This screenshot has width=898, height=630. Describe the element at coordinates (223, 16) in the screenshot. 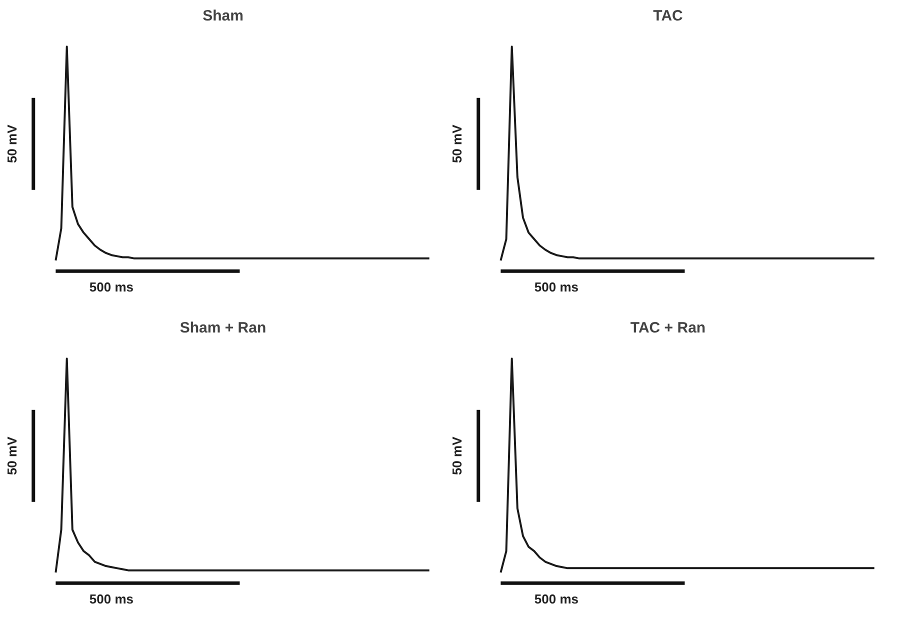

I see `chart-title: Sham` at that location.